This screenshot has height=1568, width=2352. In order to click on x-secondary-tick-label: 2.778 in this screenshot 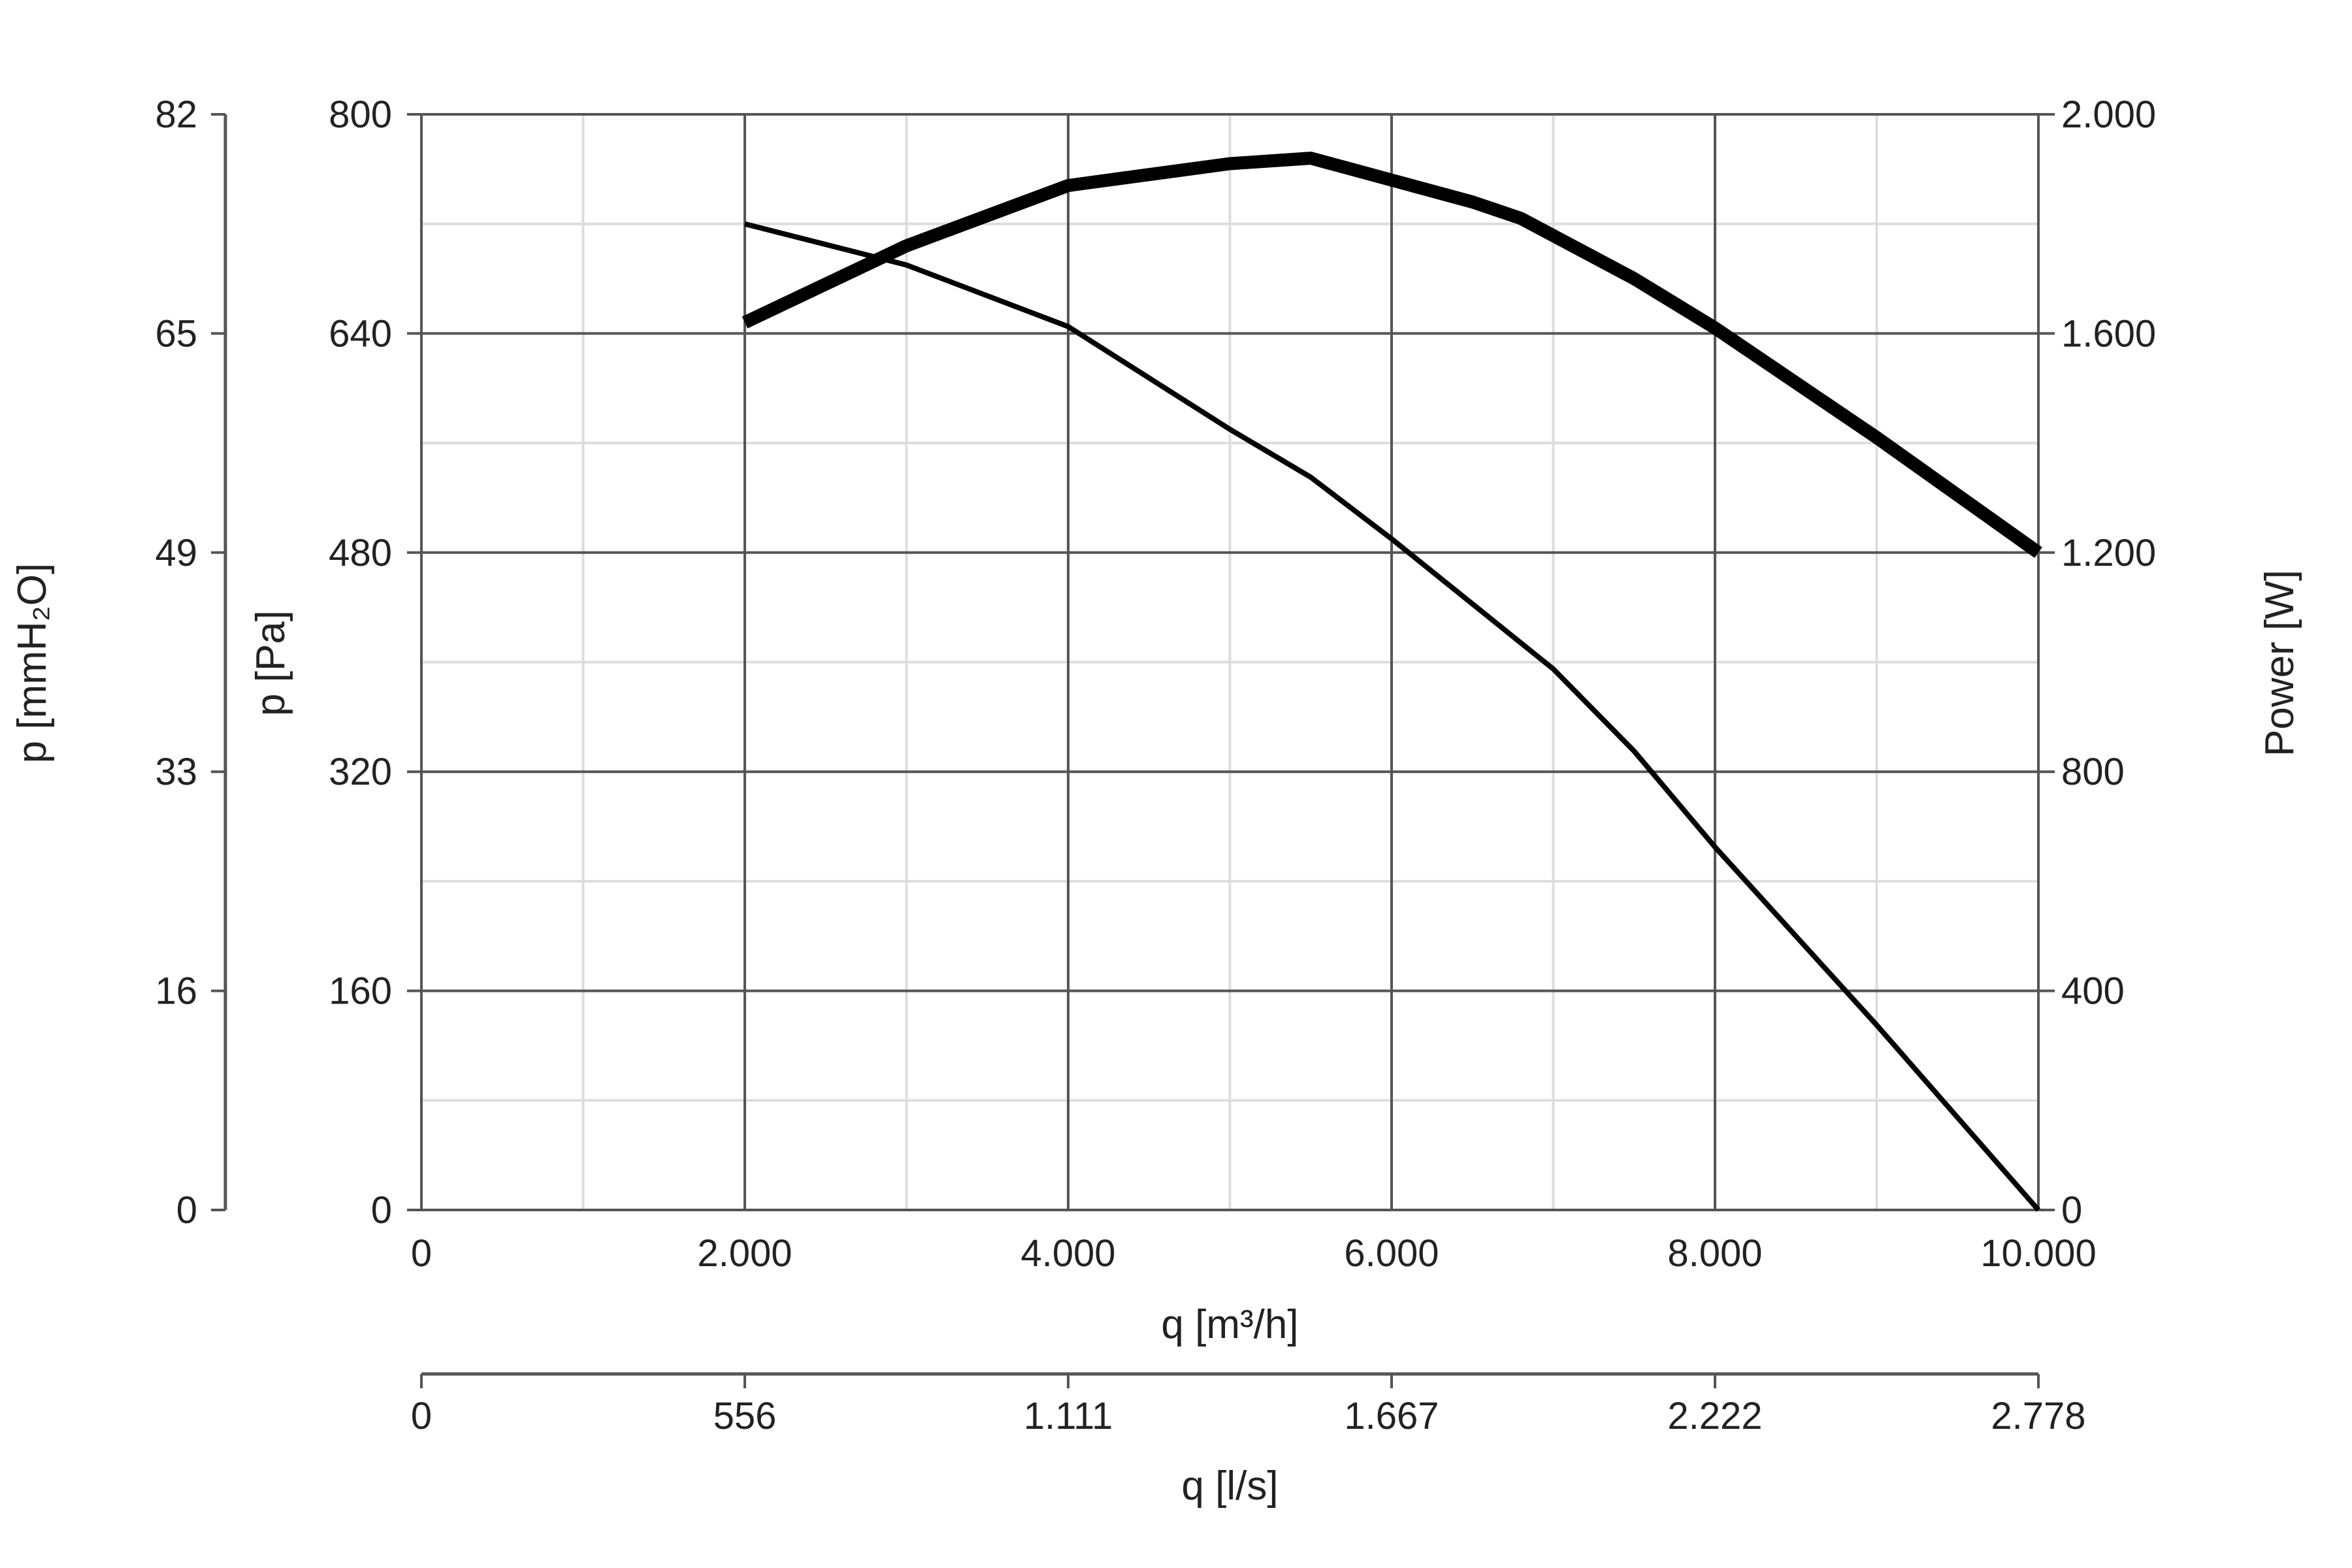, I will do `click(2038, 1416)`.